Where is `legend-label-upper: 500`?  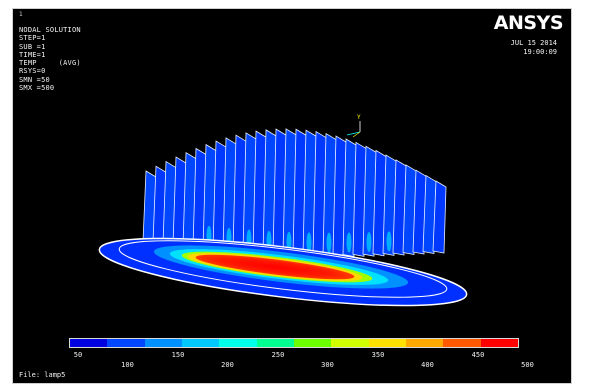 legend-label-upper: 500 is located at coordinates (527, 365).